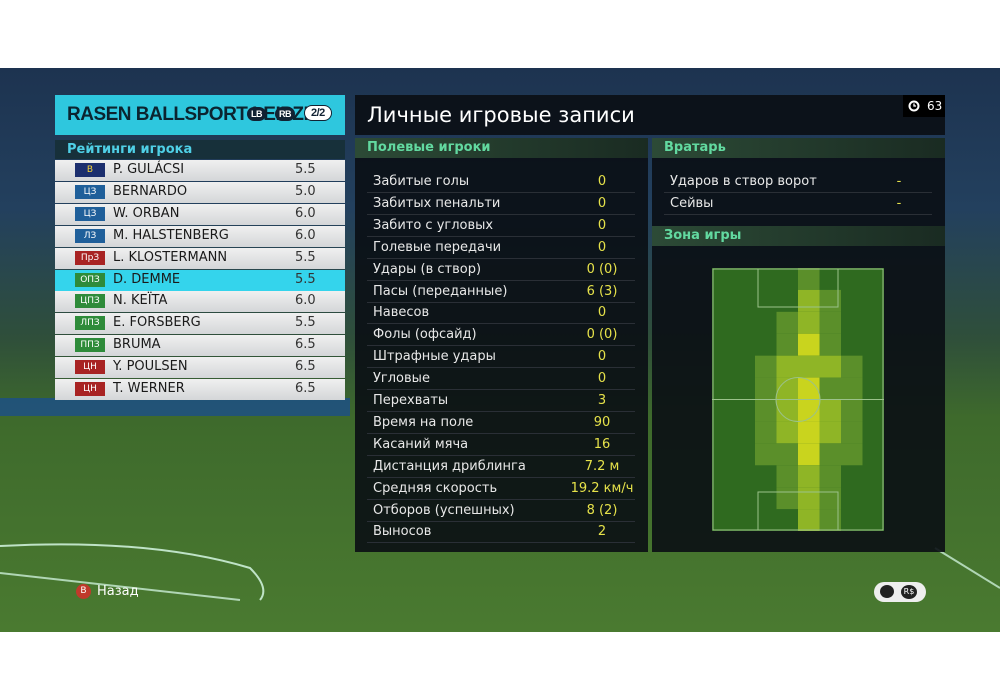 The height and width of the screenshot is (700, 1000). What do you see at coordinates (200, 346) in the screenshot?
I see `player-row: ППЗ BRUMA 6.5` at bounding box center [200, 346].